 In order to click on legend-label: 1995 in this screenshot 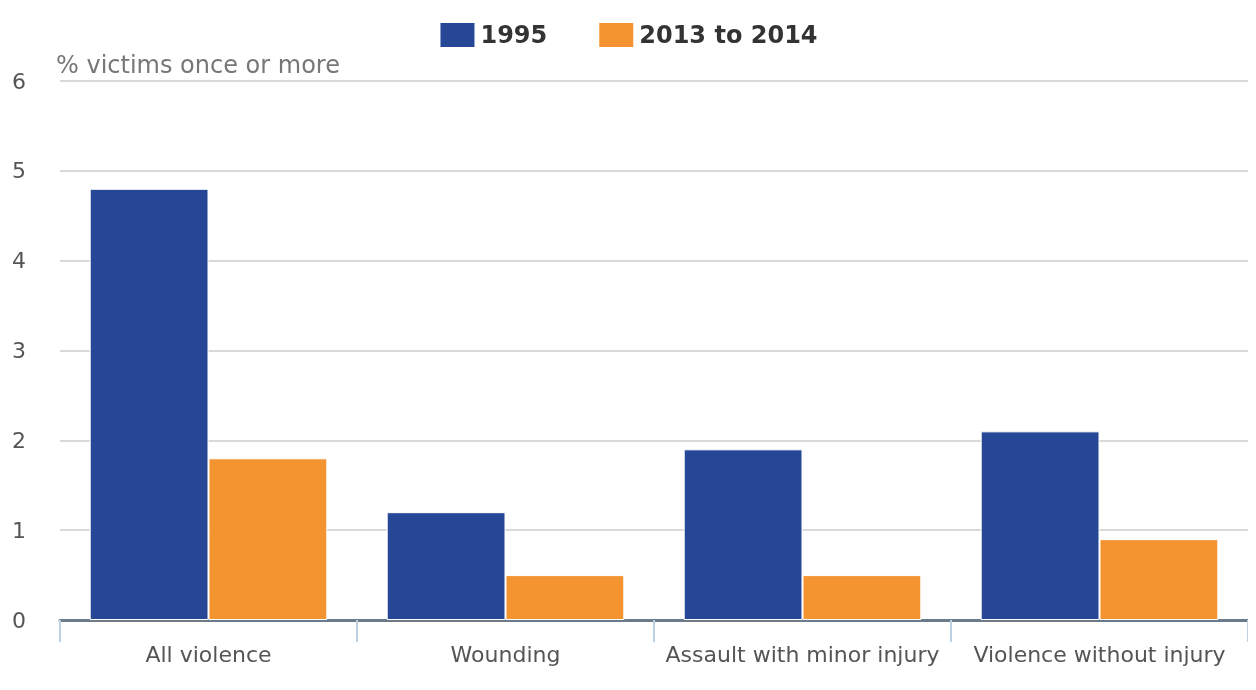, I will do `click(514, 35)`.